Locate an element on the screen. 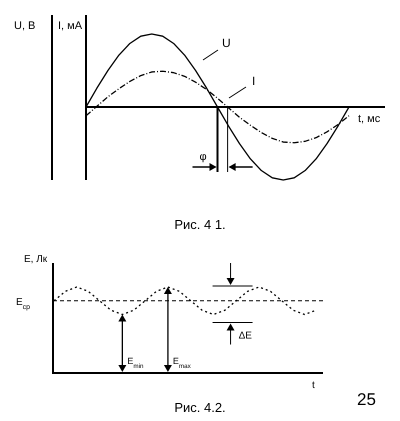 This screenshot has height=421, width=400. text: I is located at coordinates (254, 81).